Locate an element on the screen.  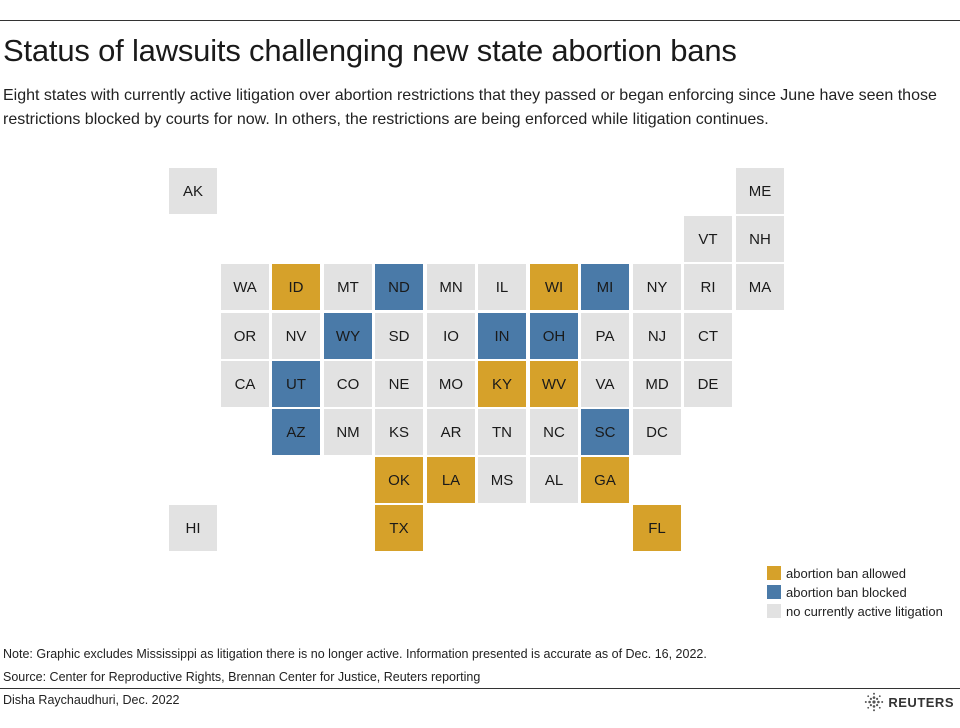
state-tile-io: IO is located at coordinates (451, 336).